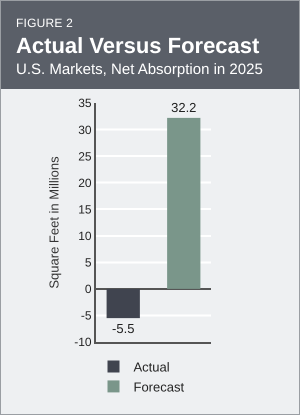 This screenshot has height=415, width=300. I want to click on data-label: -5.5, so click(123, 328).